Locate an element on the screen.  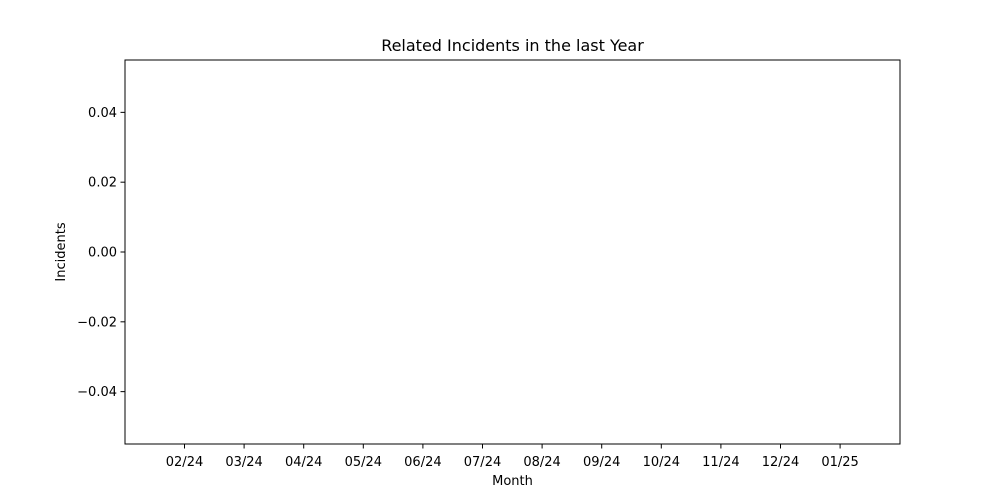
y-tick-label: 0.02 is located at coordinates (102, 183).